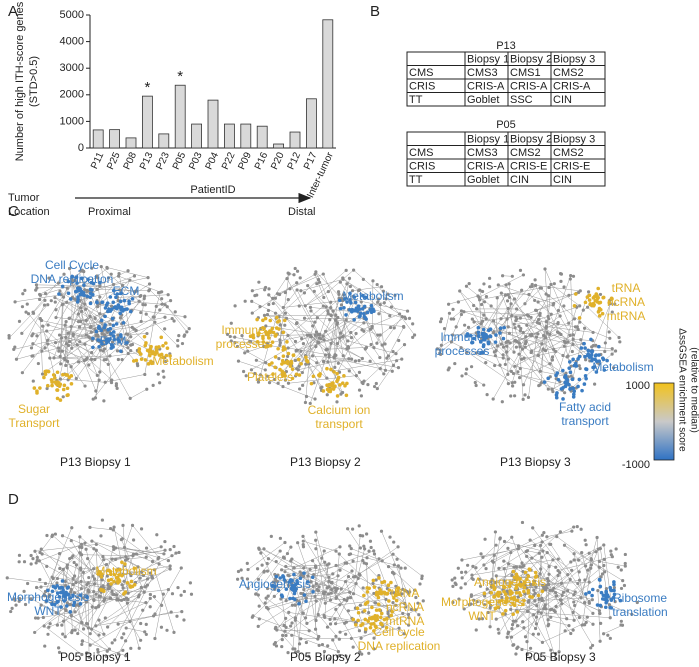  What do you see at coordinates (339, 410) in the screenshot?
I see `network-label: Calcium ion` at bounding box center [339, 410].